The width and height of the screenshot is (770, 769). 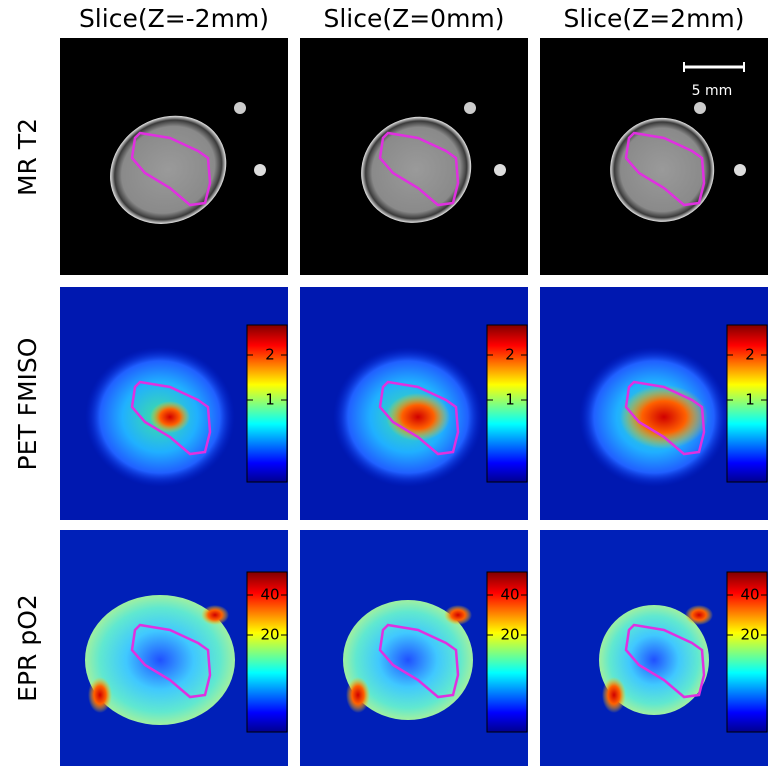 What do you see at coordinates (27, 404) in the screenshot?
I see `row-label: PET FMISO` at bounding box center [27, 404].